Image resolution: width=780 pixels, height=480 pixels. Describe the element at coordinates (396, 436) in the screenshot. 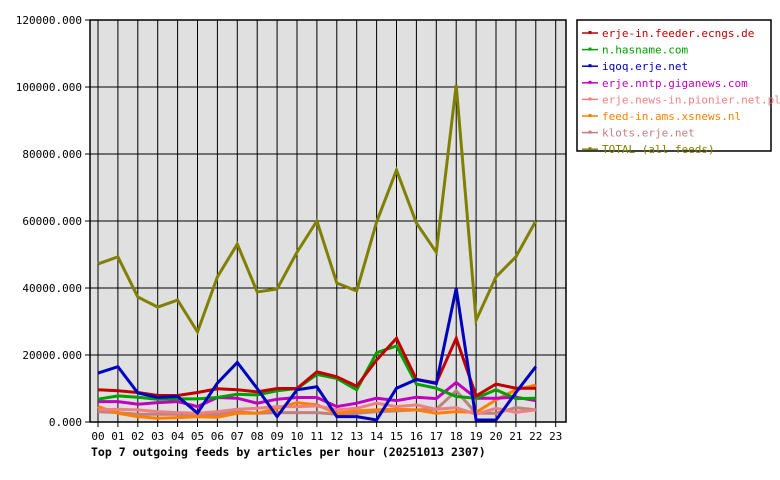

I see `x-tick-label: 15` at that location.